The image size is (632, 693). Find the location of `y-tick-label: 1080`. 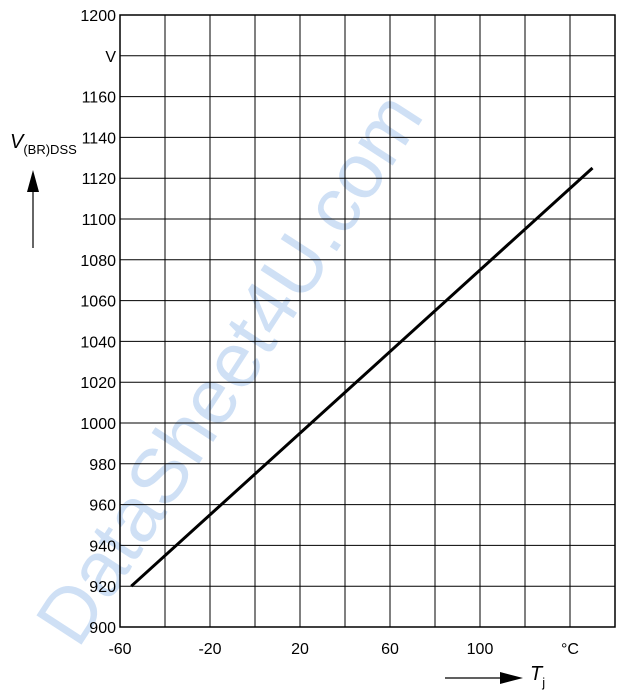

y-tick-label: 1080 is located at coordinates (98, 261).